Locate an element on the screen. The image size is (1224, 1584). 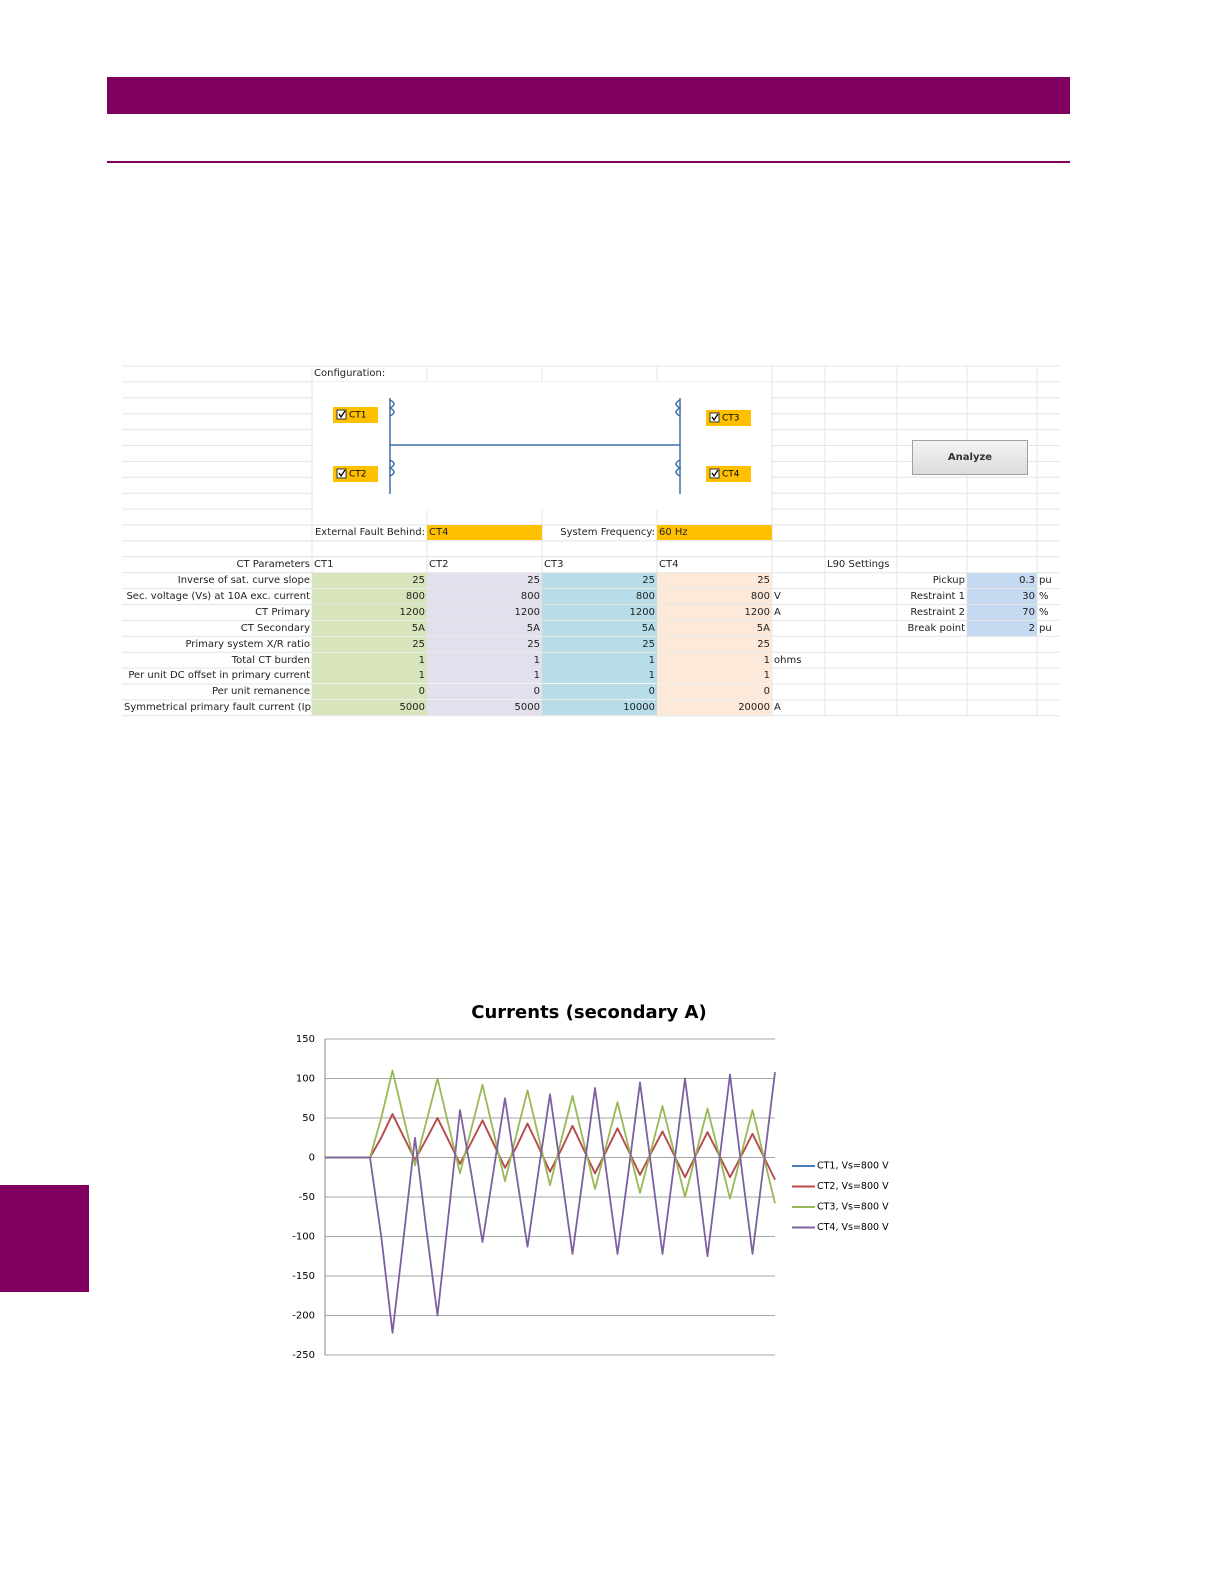
column-header: CT3 is located at coordinates (554, 564).